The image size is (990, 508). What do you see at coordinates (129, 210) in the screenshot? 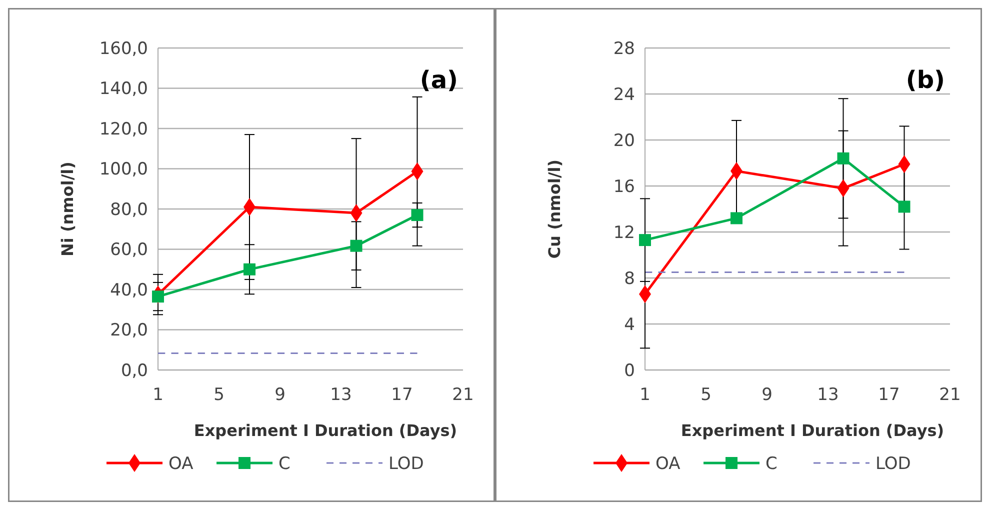
I see `y-tick-label: 80,0` at bounding box center [129, 210].